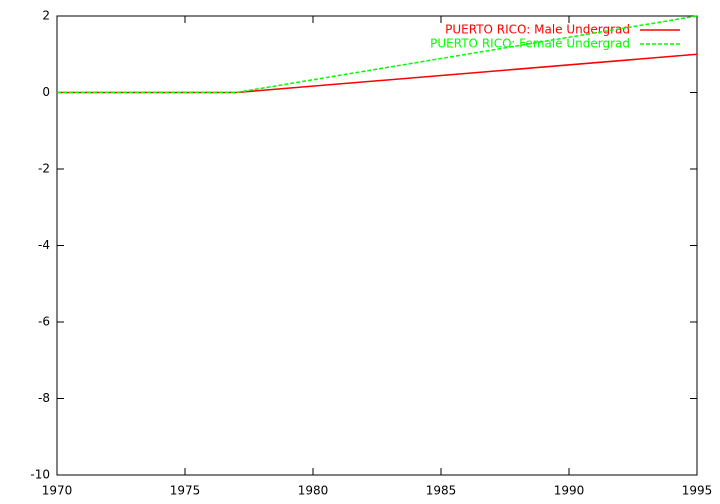  What do you see at coordinates (44, 322) in the screenshot?
I see `y-tick-label: -6` at bounding box center [44, 322].